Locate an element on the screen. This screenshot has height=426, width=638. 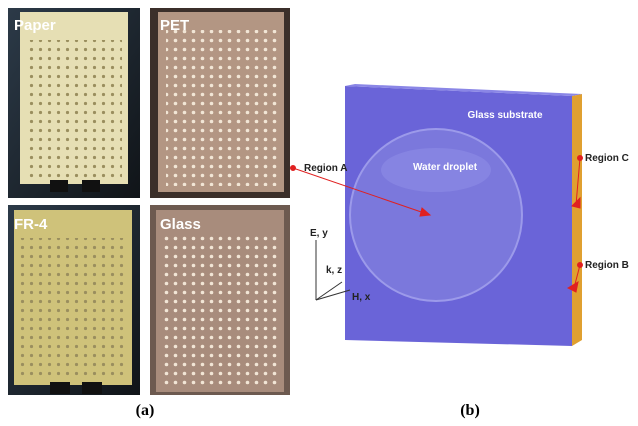
photo-label: Paper is located at coordinates (35, 25).